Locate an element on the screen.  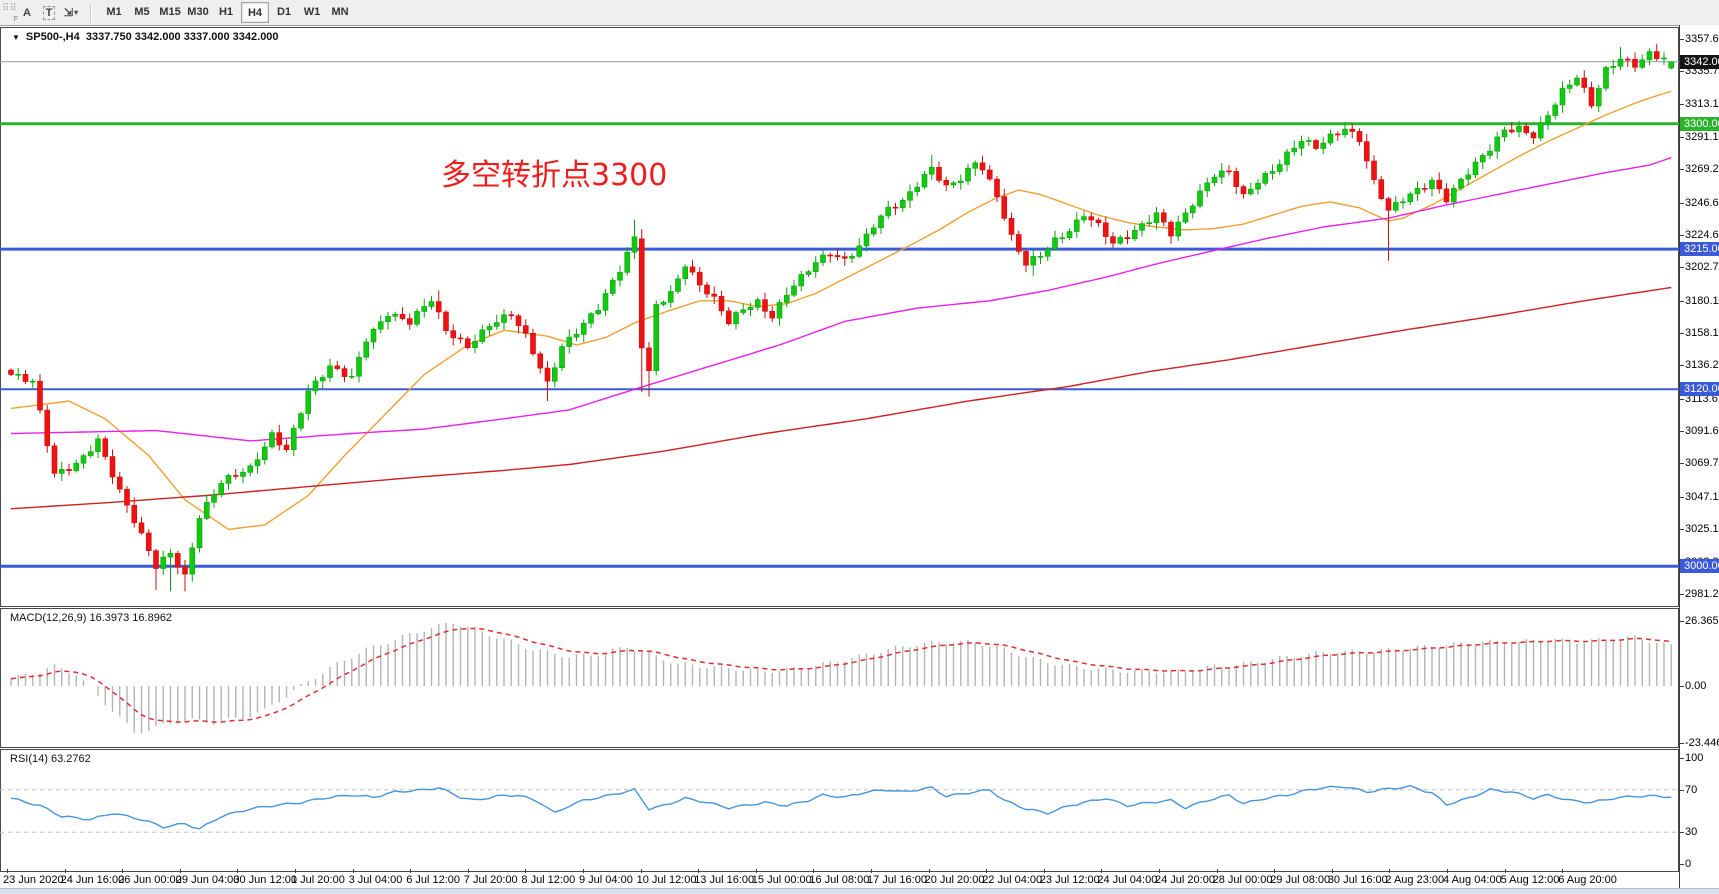
chart-annotation-text: 多空转折点3300 is located at coordinates (554, 175).